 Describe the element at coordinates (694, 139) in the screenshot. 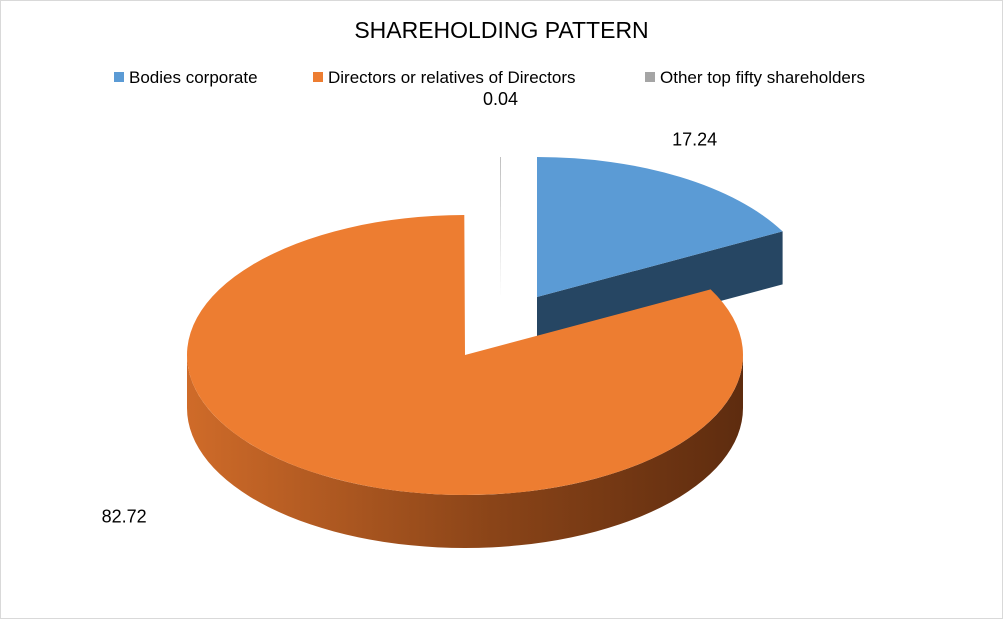

I see `data-label-bodies-corporate: 17.24` at that location.